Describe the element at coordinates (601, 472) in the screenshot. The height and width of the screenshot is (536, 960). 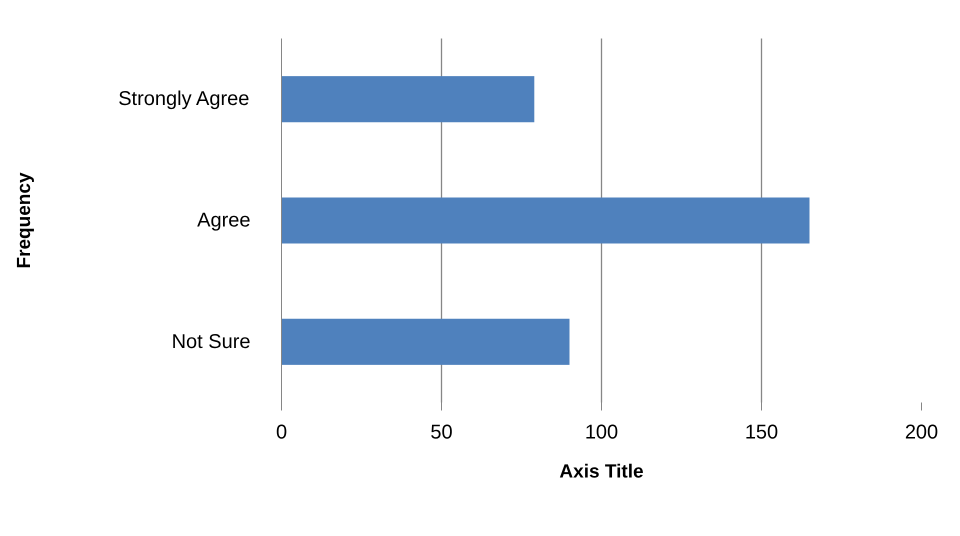
I see `x-axis-title: Axis Title` at that location.